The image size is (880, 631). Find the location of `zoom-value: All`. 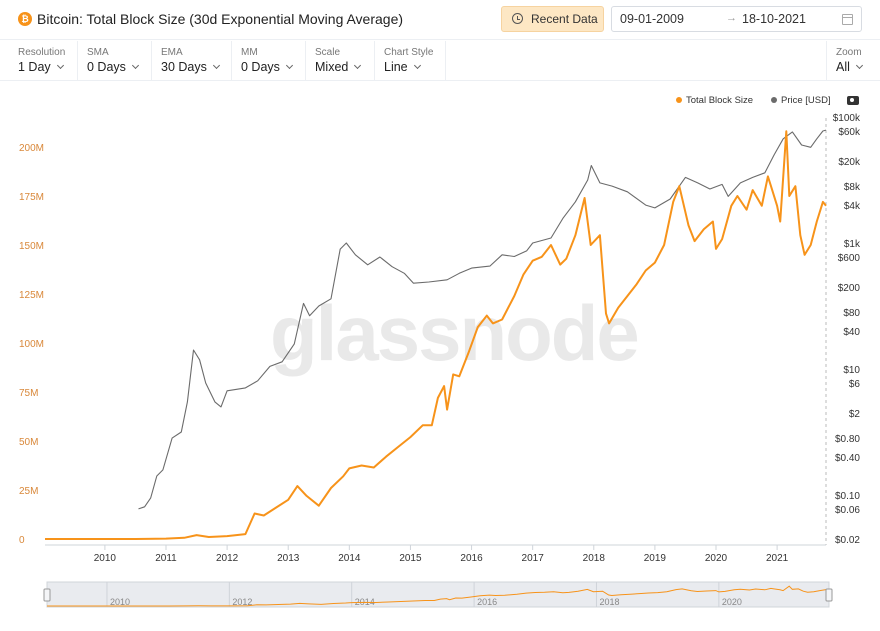

zoom-value: All is located at coordinates (843, 67).